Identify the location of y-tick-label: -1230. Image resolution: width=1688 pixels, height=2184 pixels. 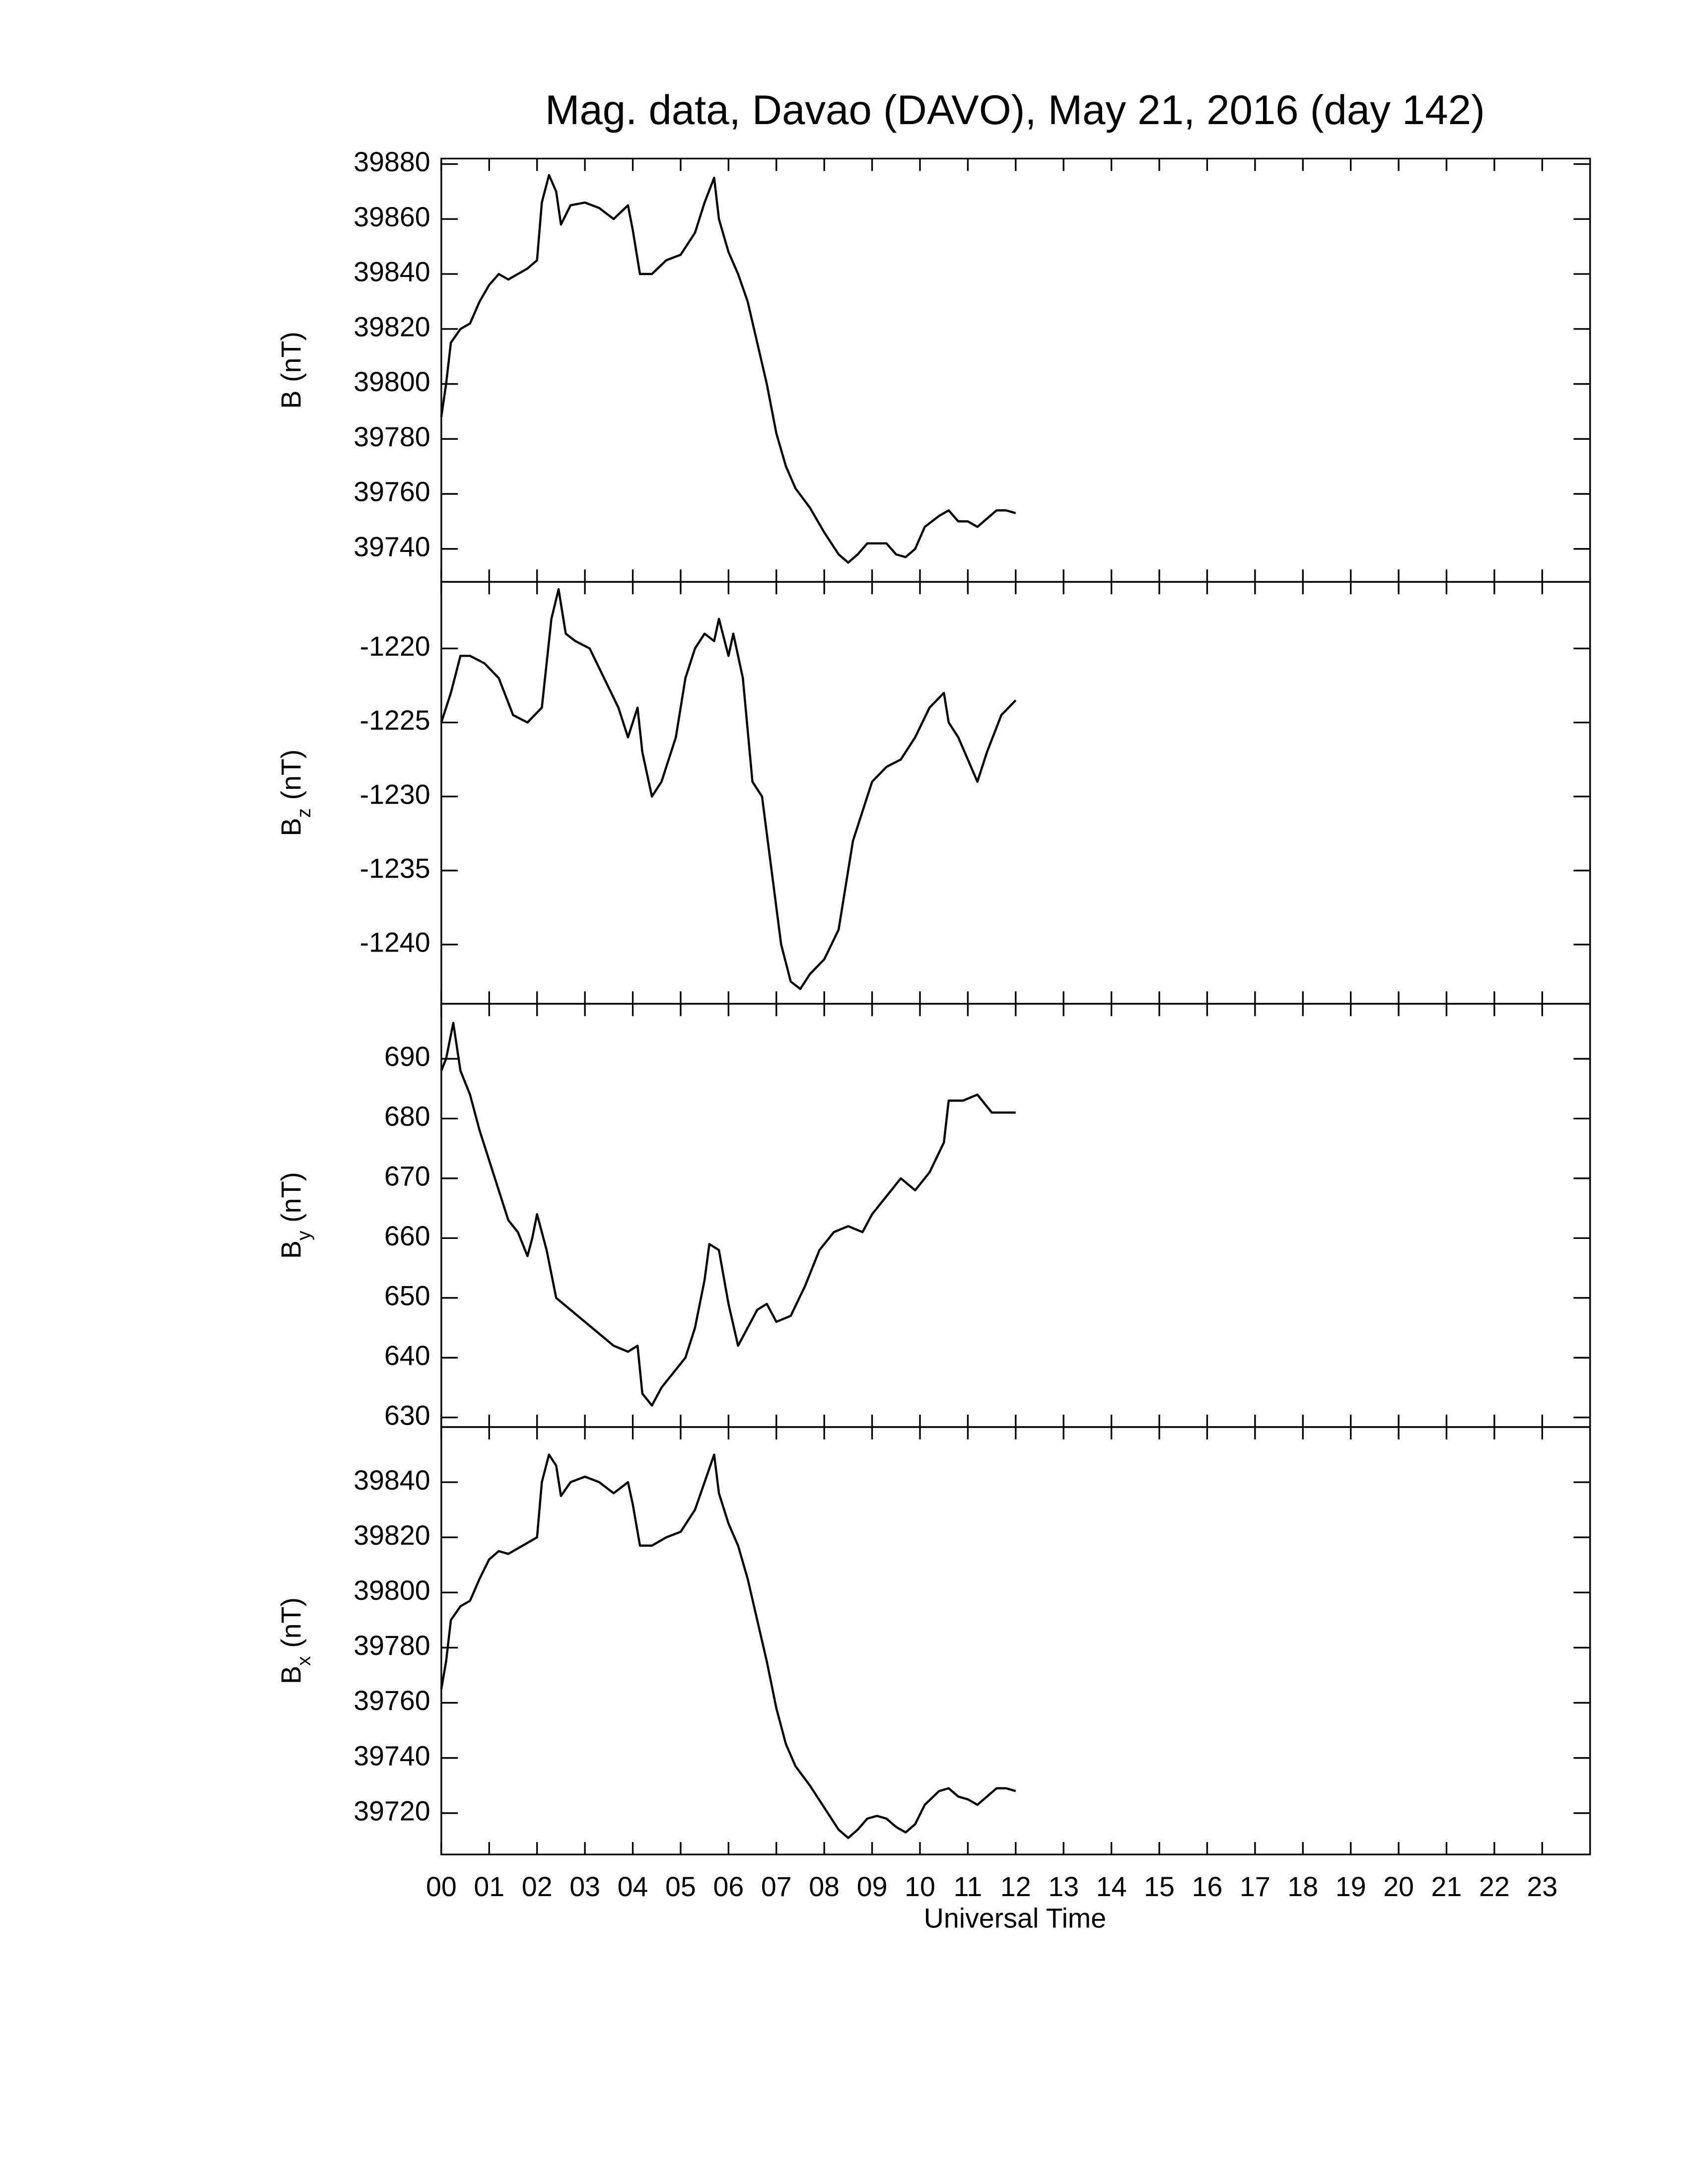
(395, 794).